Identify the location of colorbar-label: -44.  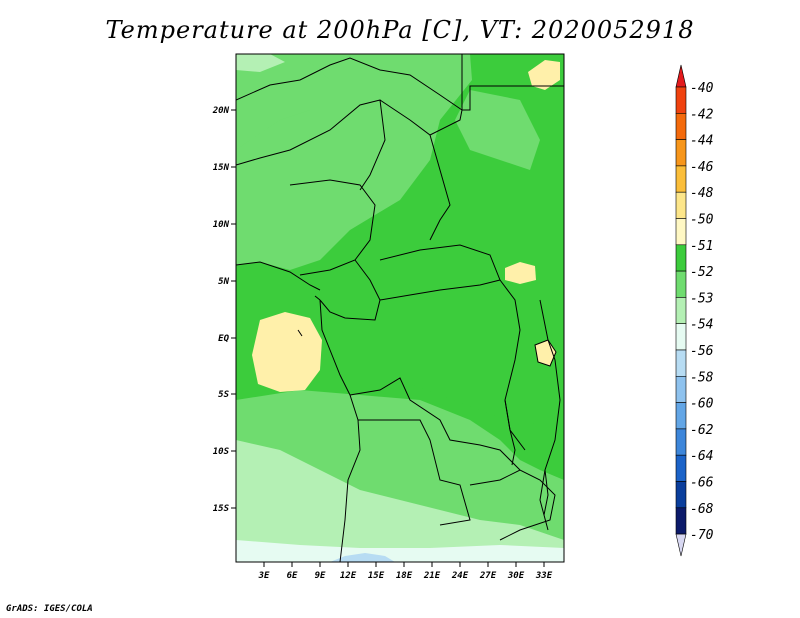
(701, 141).